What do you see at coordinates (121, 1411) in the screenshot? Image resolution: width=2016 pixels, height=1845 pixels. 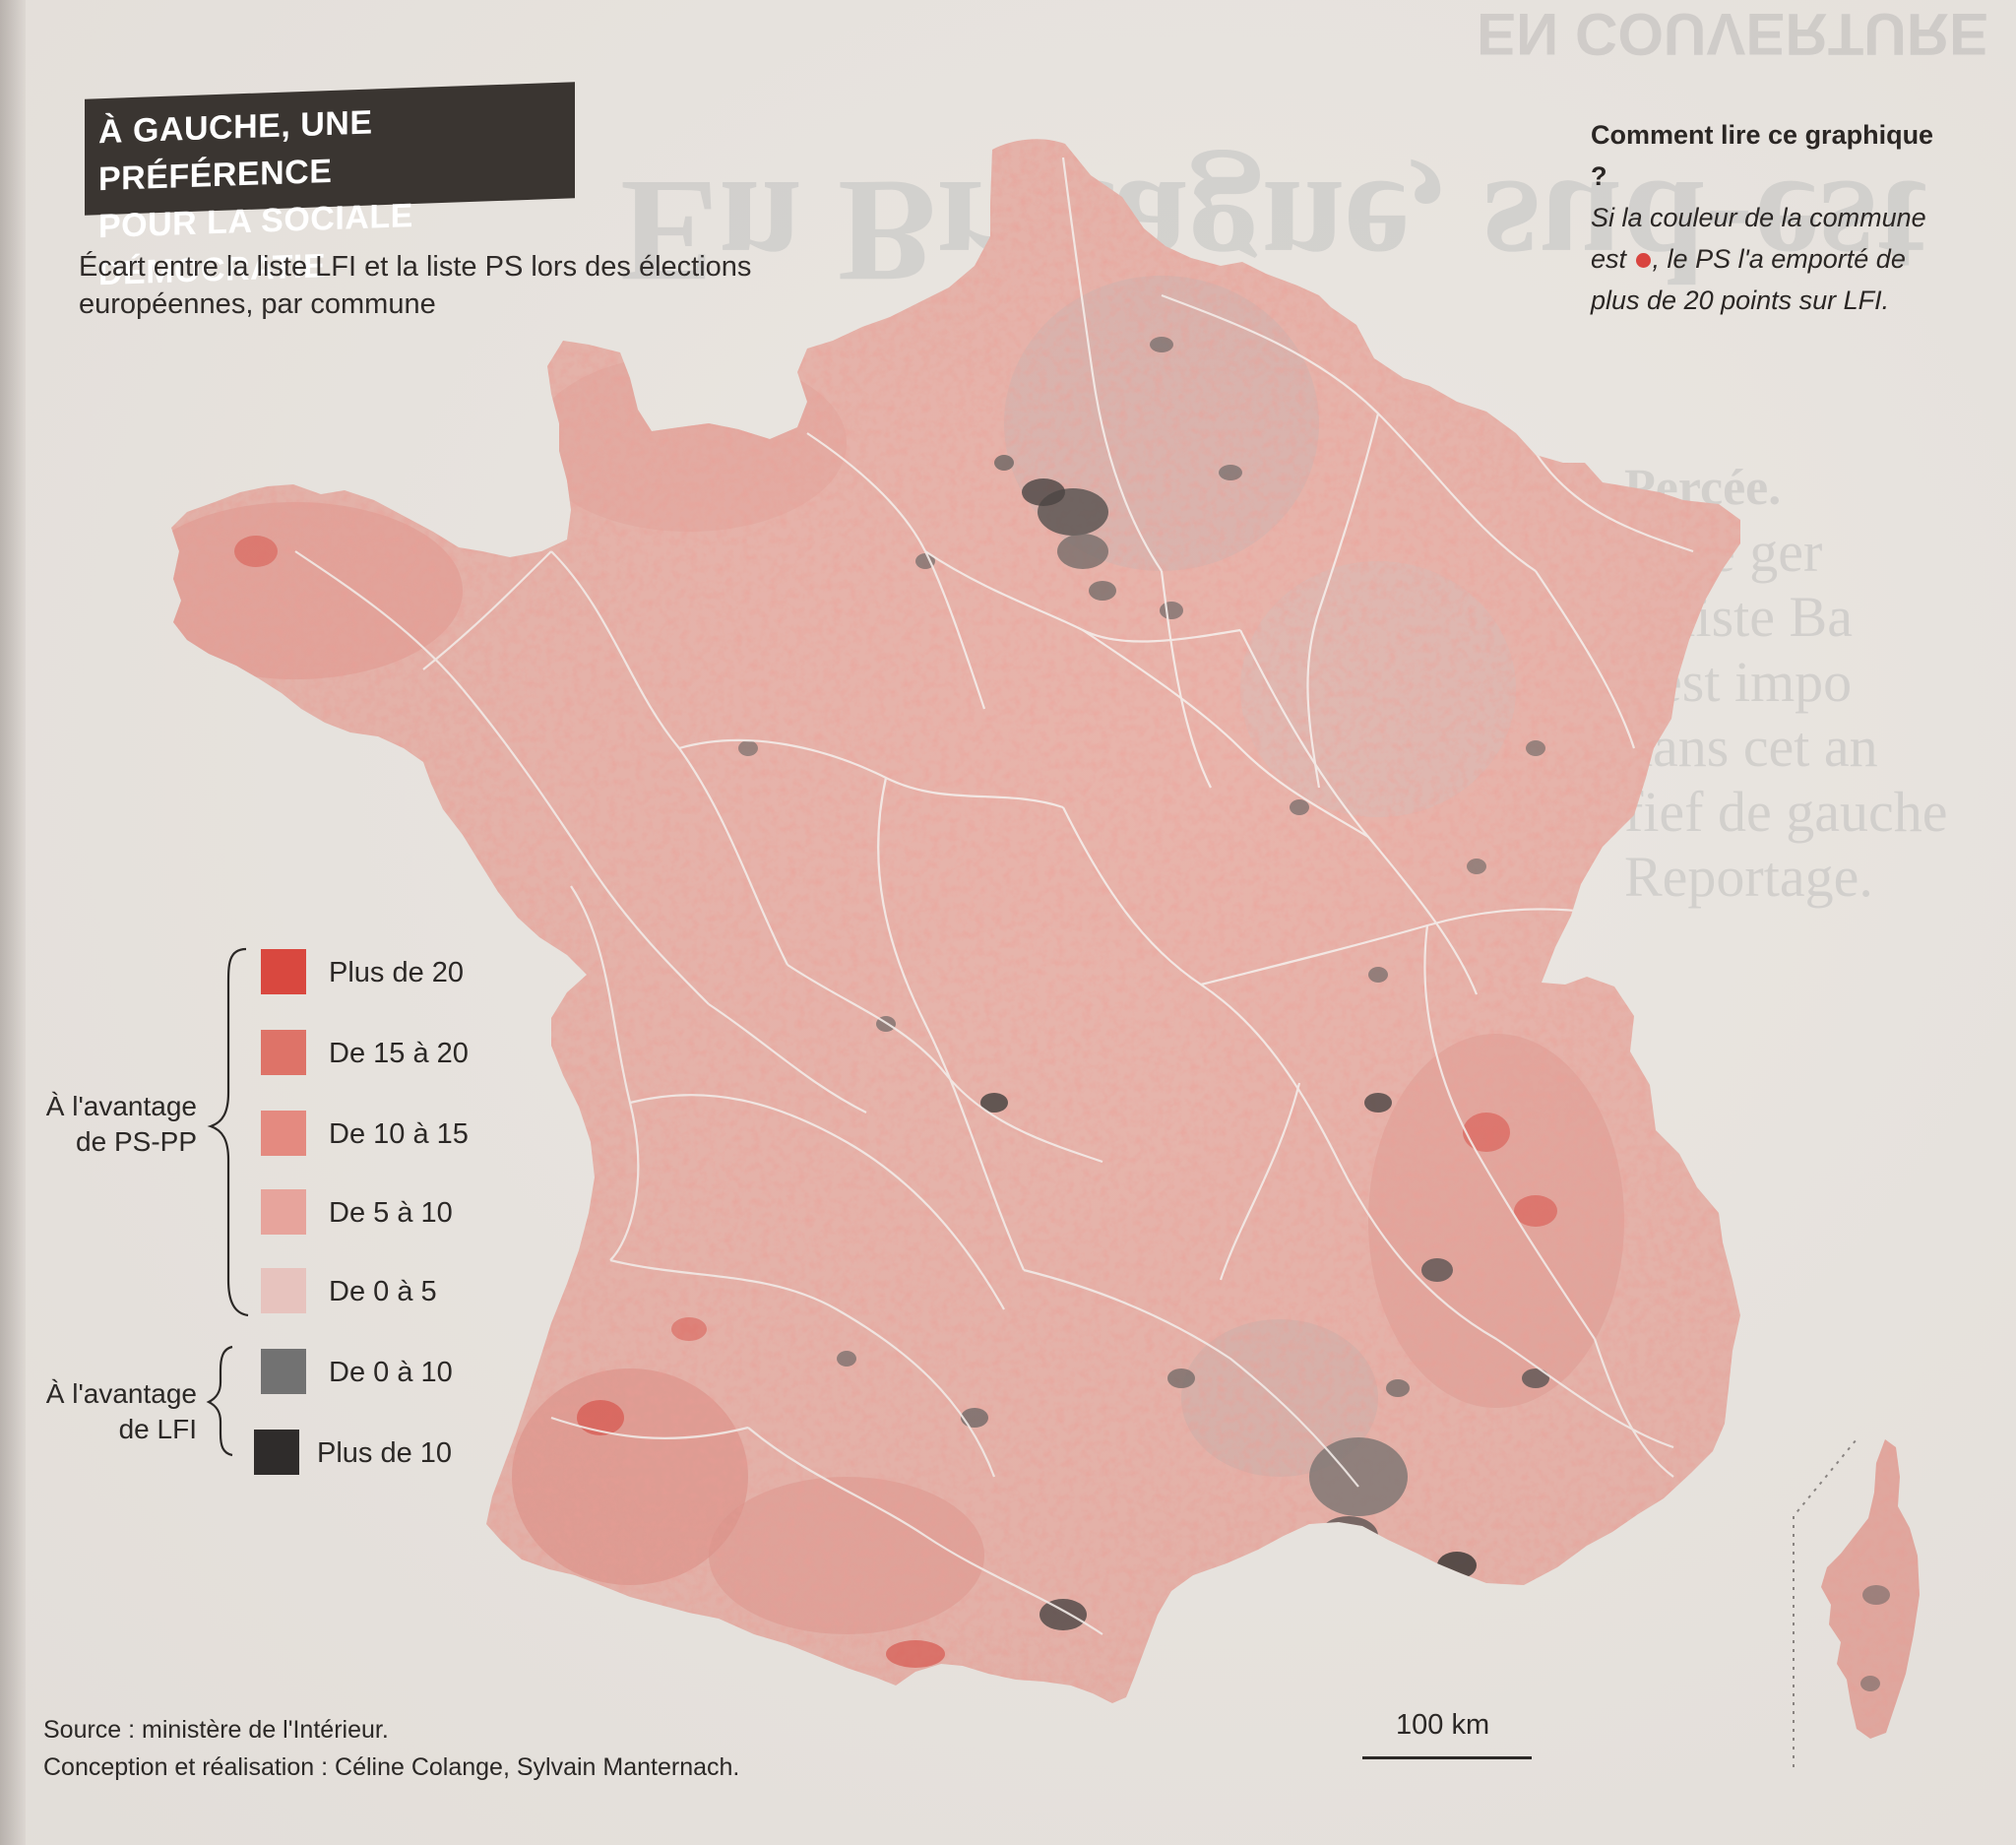 I see `legend-group-lfi: À l'avantage de LFI` at bounding box center [121, 1411].